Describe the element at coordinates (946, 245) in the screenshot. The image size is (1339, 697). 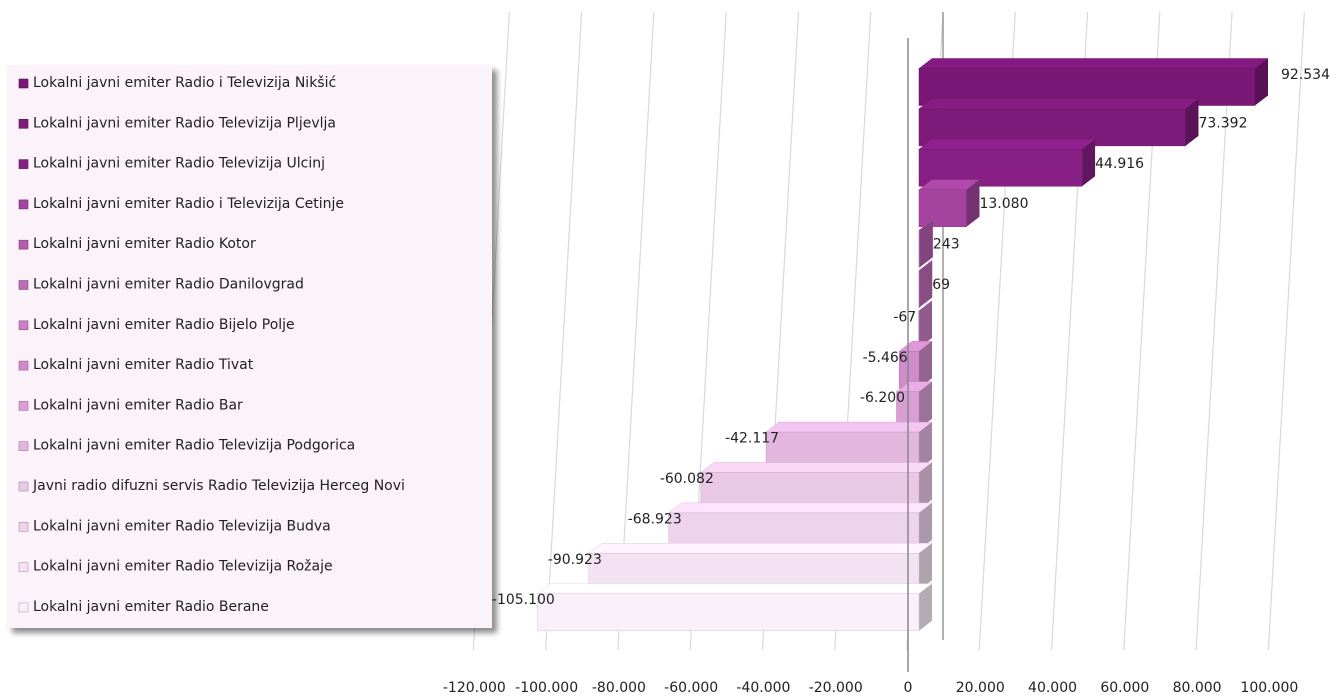
I see `value-label: 243` at that location.